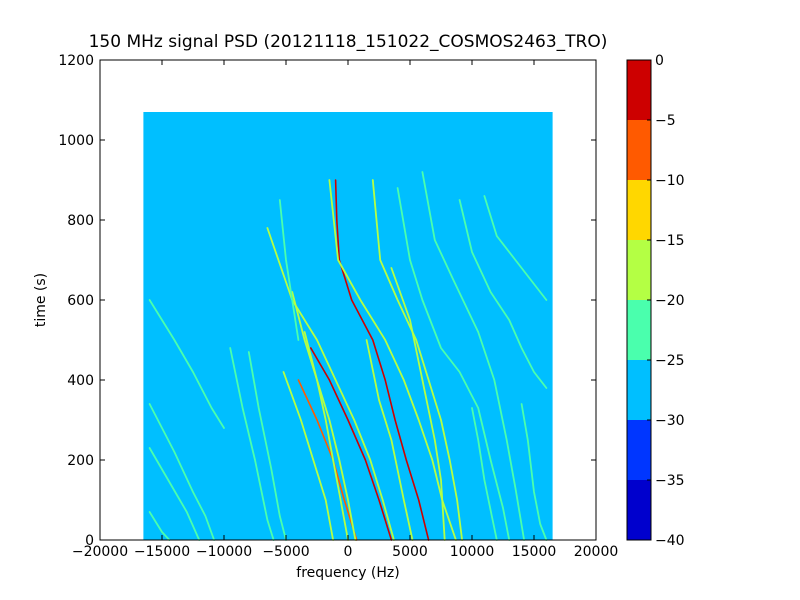 The width and height of the screenshot is (800, 600). Describe the element at coordinates (534, 552) in the screenshot. I see `x-tick-label: 15000` at that location.